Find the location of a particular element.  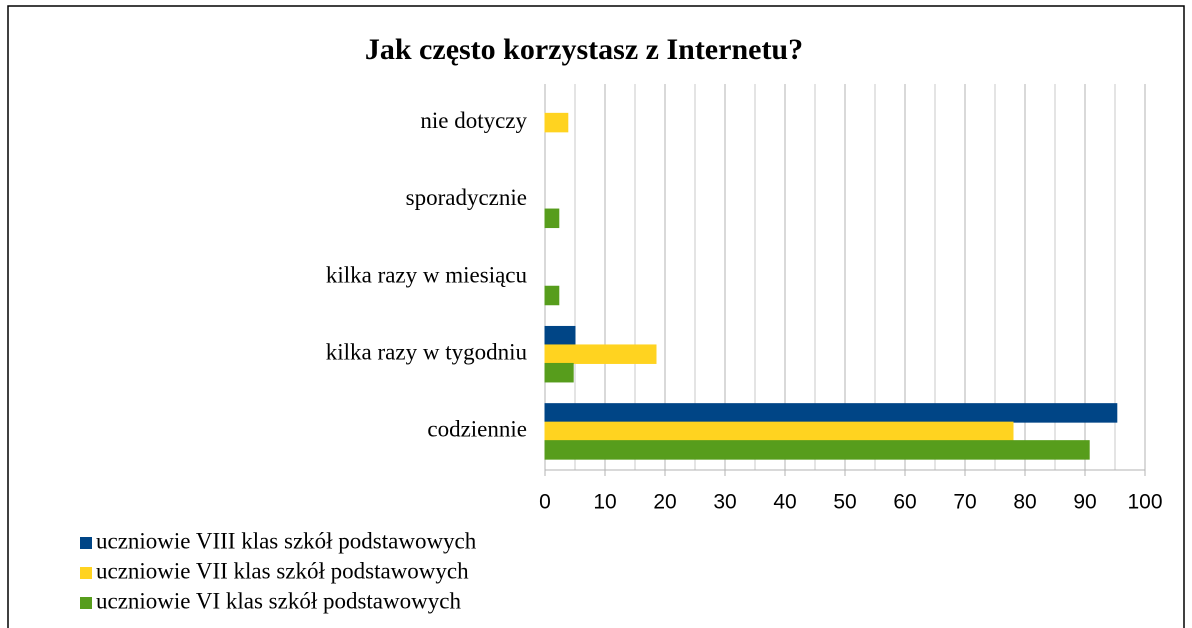

y-tick-label: kilka razy w tygodniu is located at coordinates (427, 351).